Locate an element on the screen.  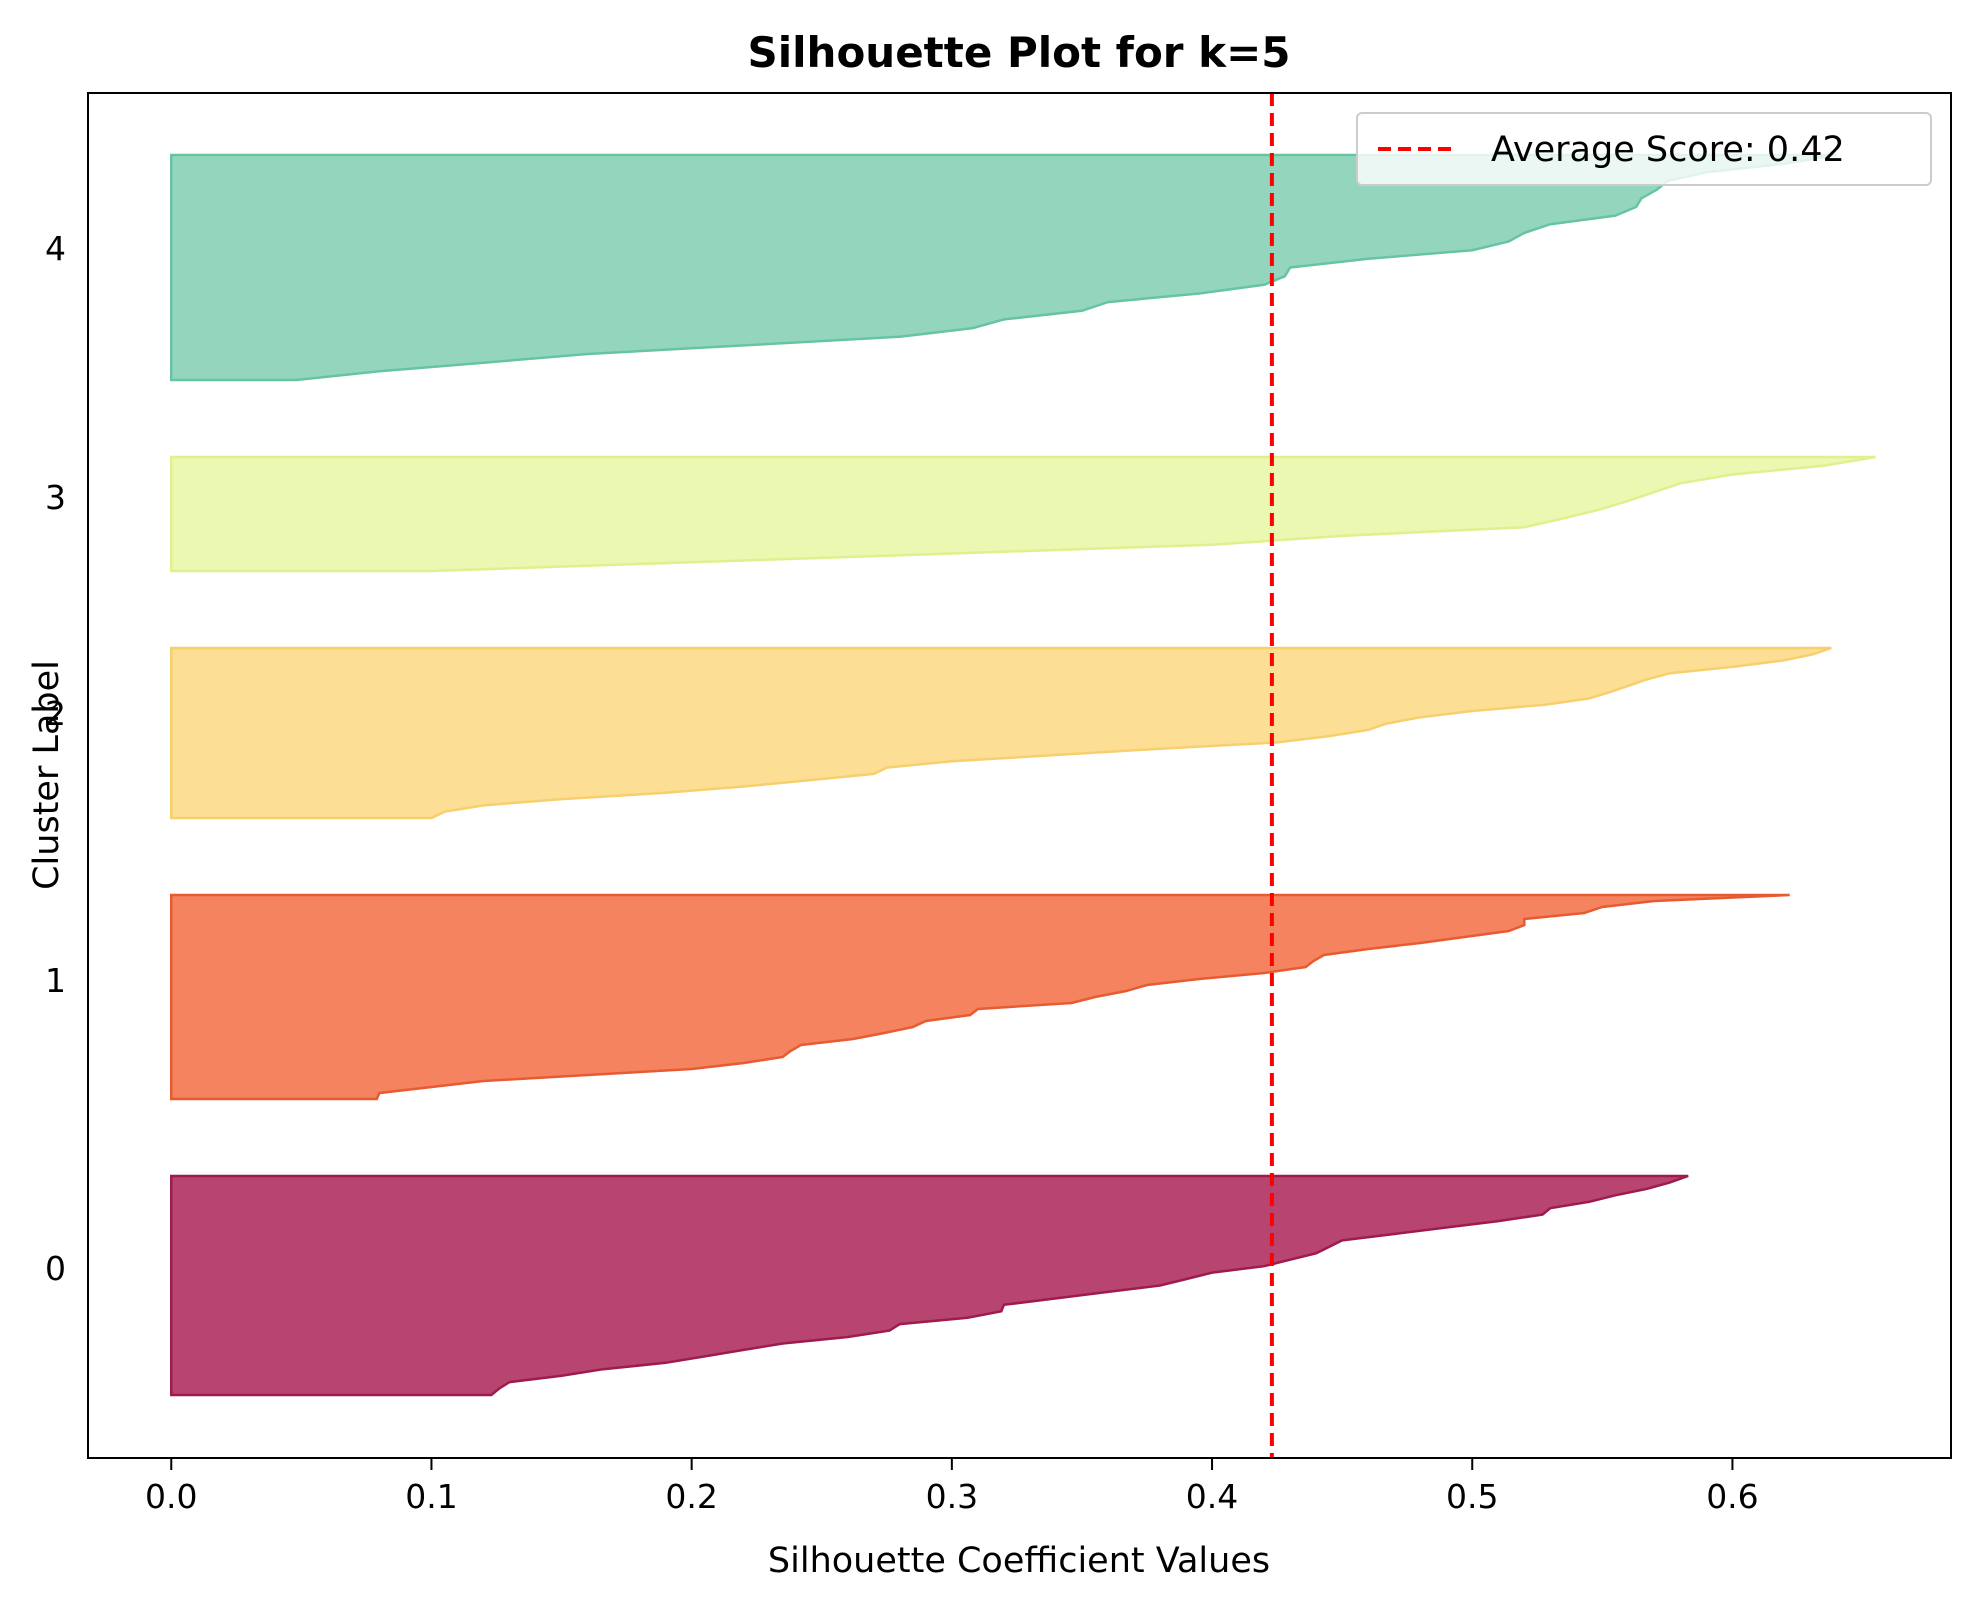
x-axis-ticks: 0.0 0.1 0.2 0.3 0.4 0.5 0.6 is located at coordinates (952, 1487).